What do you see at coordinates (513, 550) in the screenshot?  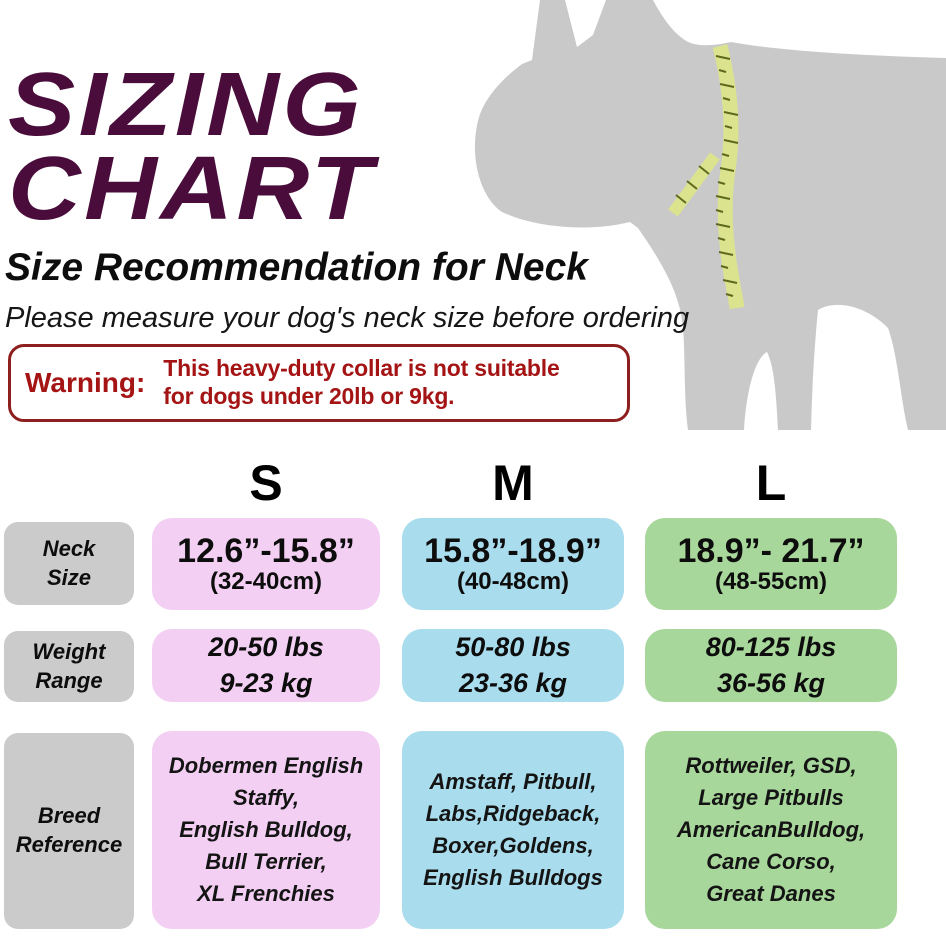 I see `neck-size-inches-m: 15.8”-18.9”` at bounding box center [513, 550].